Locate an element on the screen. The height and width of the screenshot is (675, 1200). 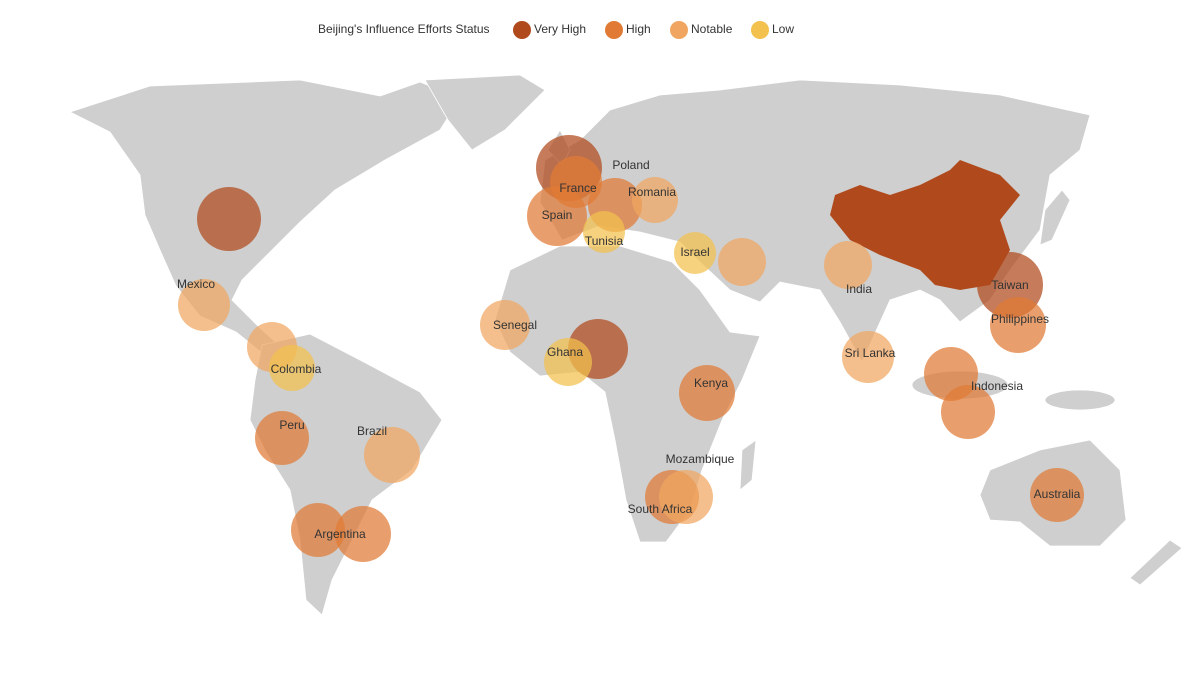
country-label: France is located at coordinates (578, 188).